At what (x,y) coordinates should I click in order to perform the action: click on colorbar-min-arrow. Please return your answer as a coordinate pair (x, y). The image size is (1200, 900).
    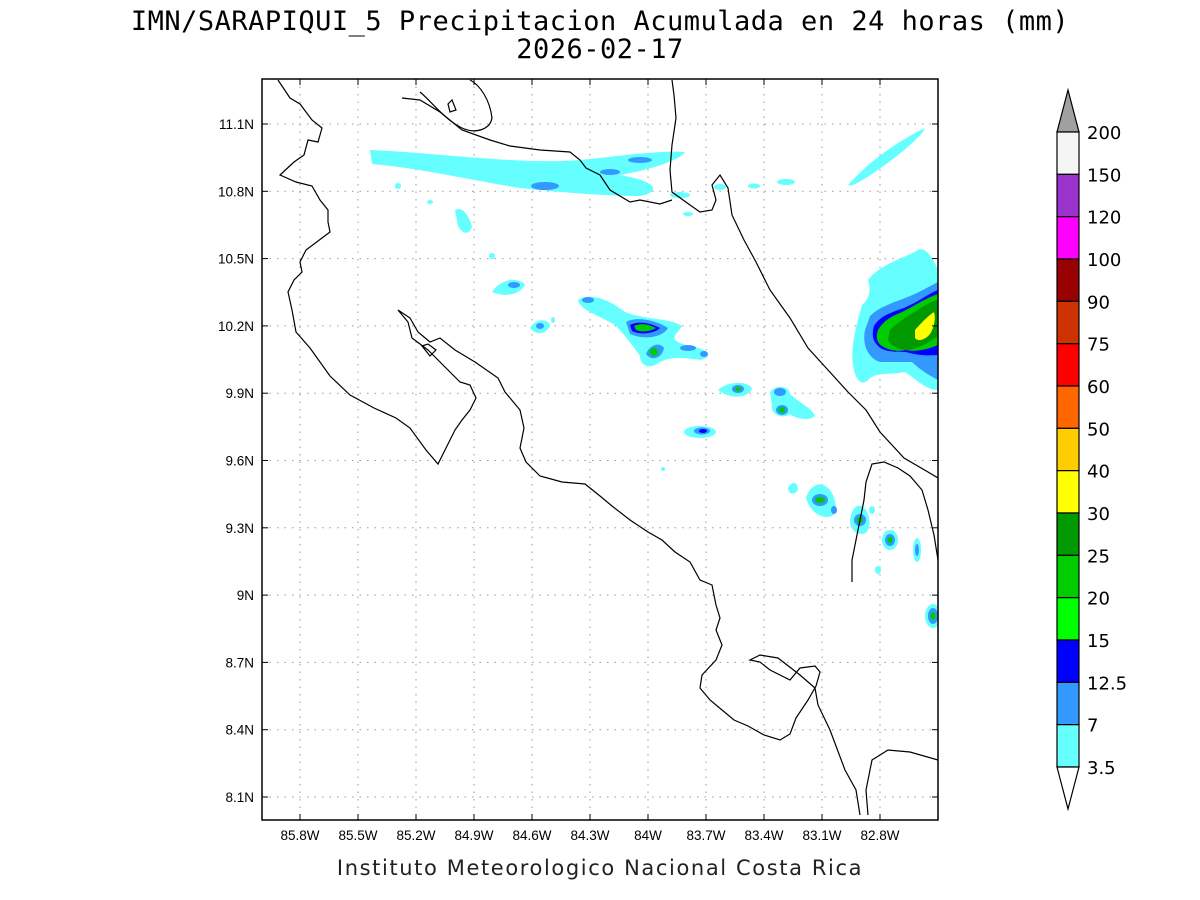
    Looking at the image, I should click on (1068, 789).